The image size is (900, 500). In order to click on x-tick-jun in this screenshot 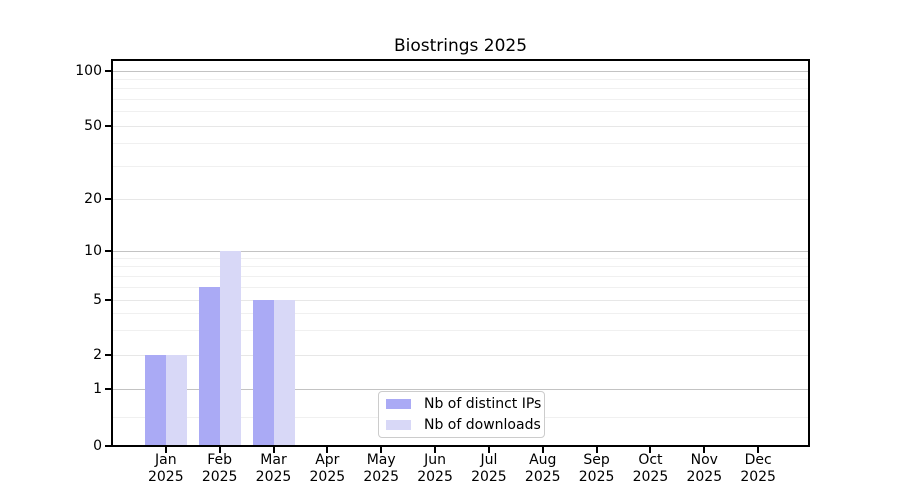, I will do `click(435, 450)`.